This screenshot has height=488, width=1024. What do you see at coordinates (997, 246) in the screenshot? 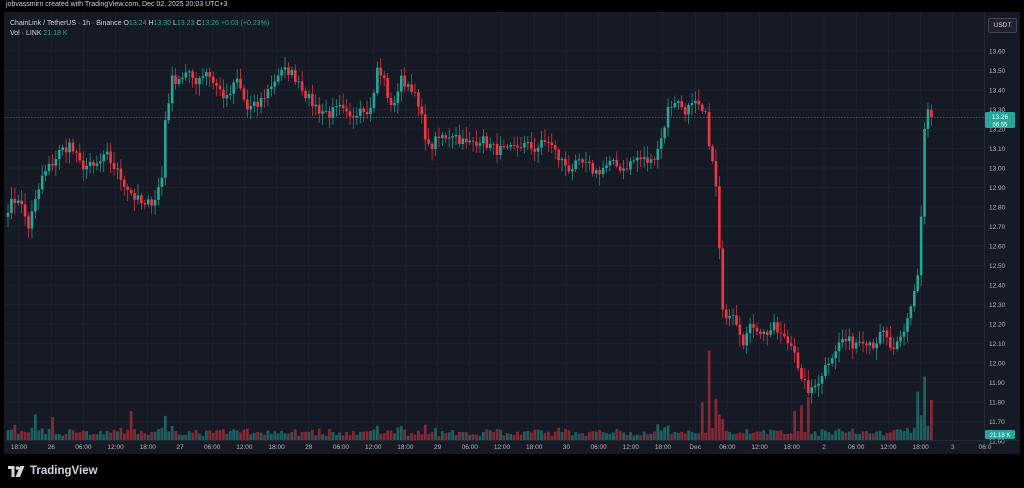
I see `price-tick-label: 12.60` at bounding box center [997, 246].